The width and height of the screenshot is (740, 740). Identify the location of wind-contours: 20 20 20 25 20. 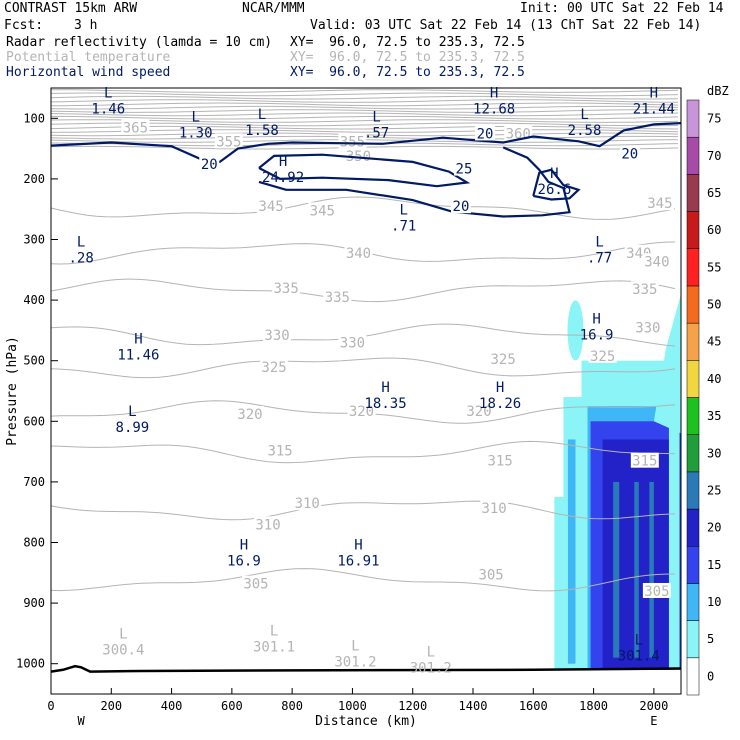
(366, 170).